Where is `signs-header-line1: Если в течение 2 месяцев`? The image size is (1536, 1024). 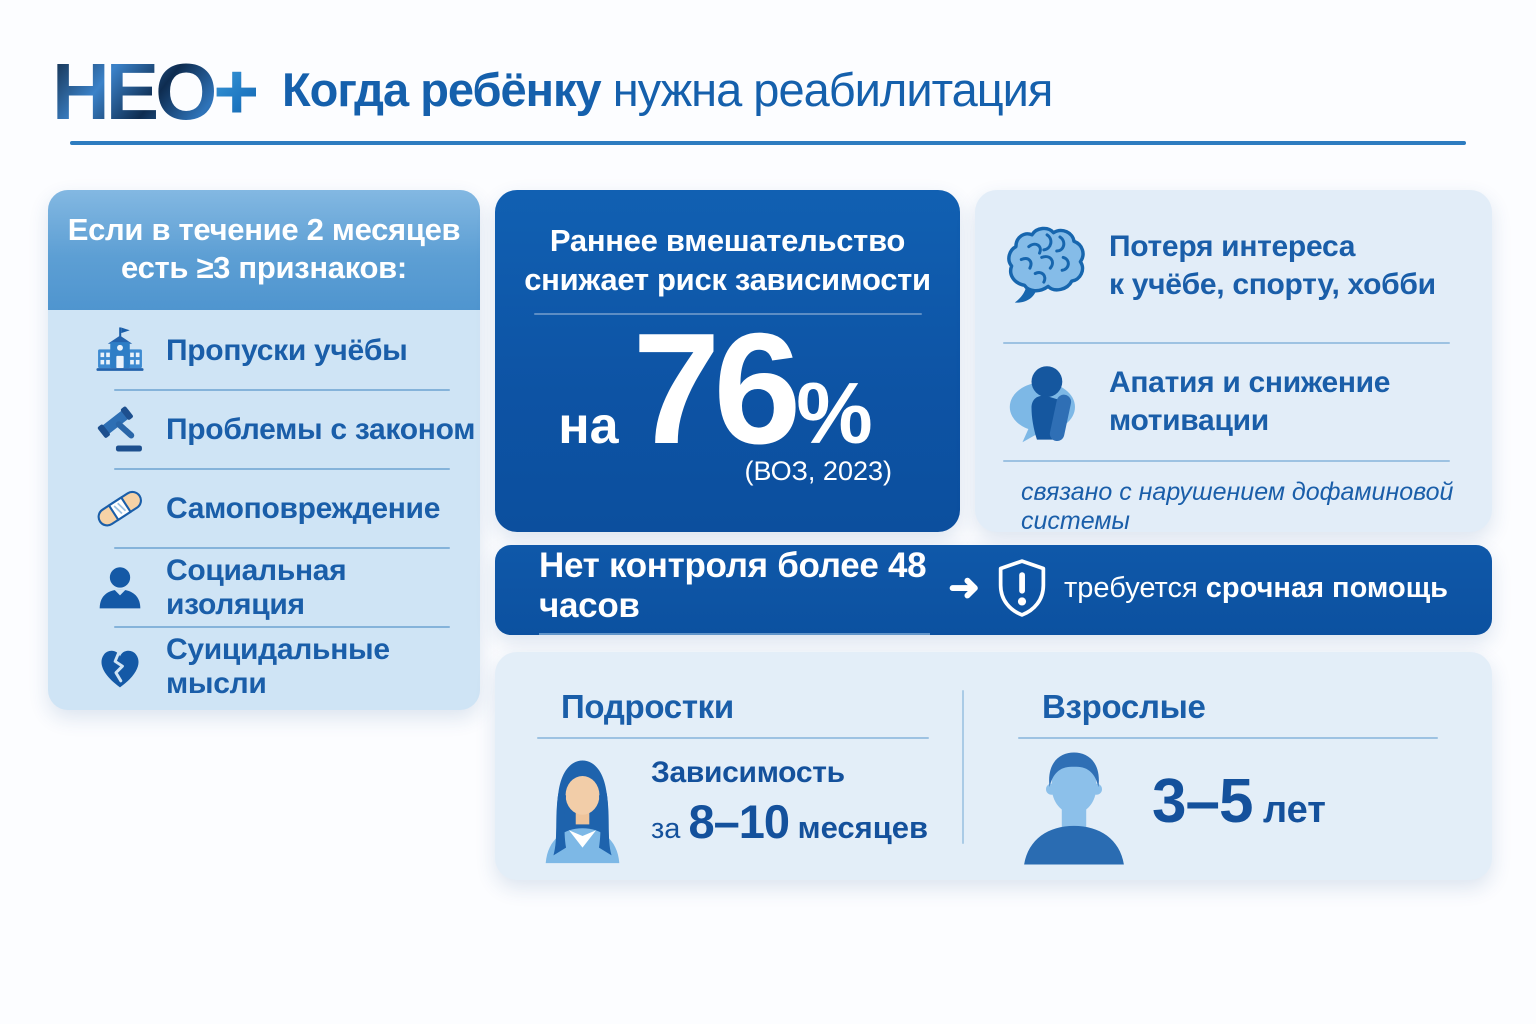
signs-header-line1: Если в течение 2 месяцев is located at coordinates (264, 229).